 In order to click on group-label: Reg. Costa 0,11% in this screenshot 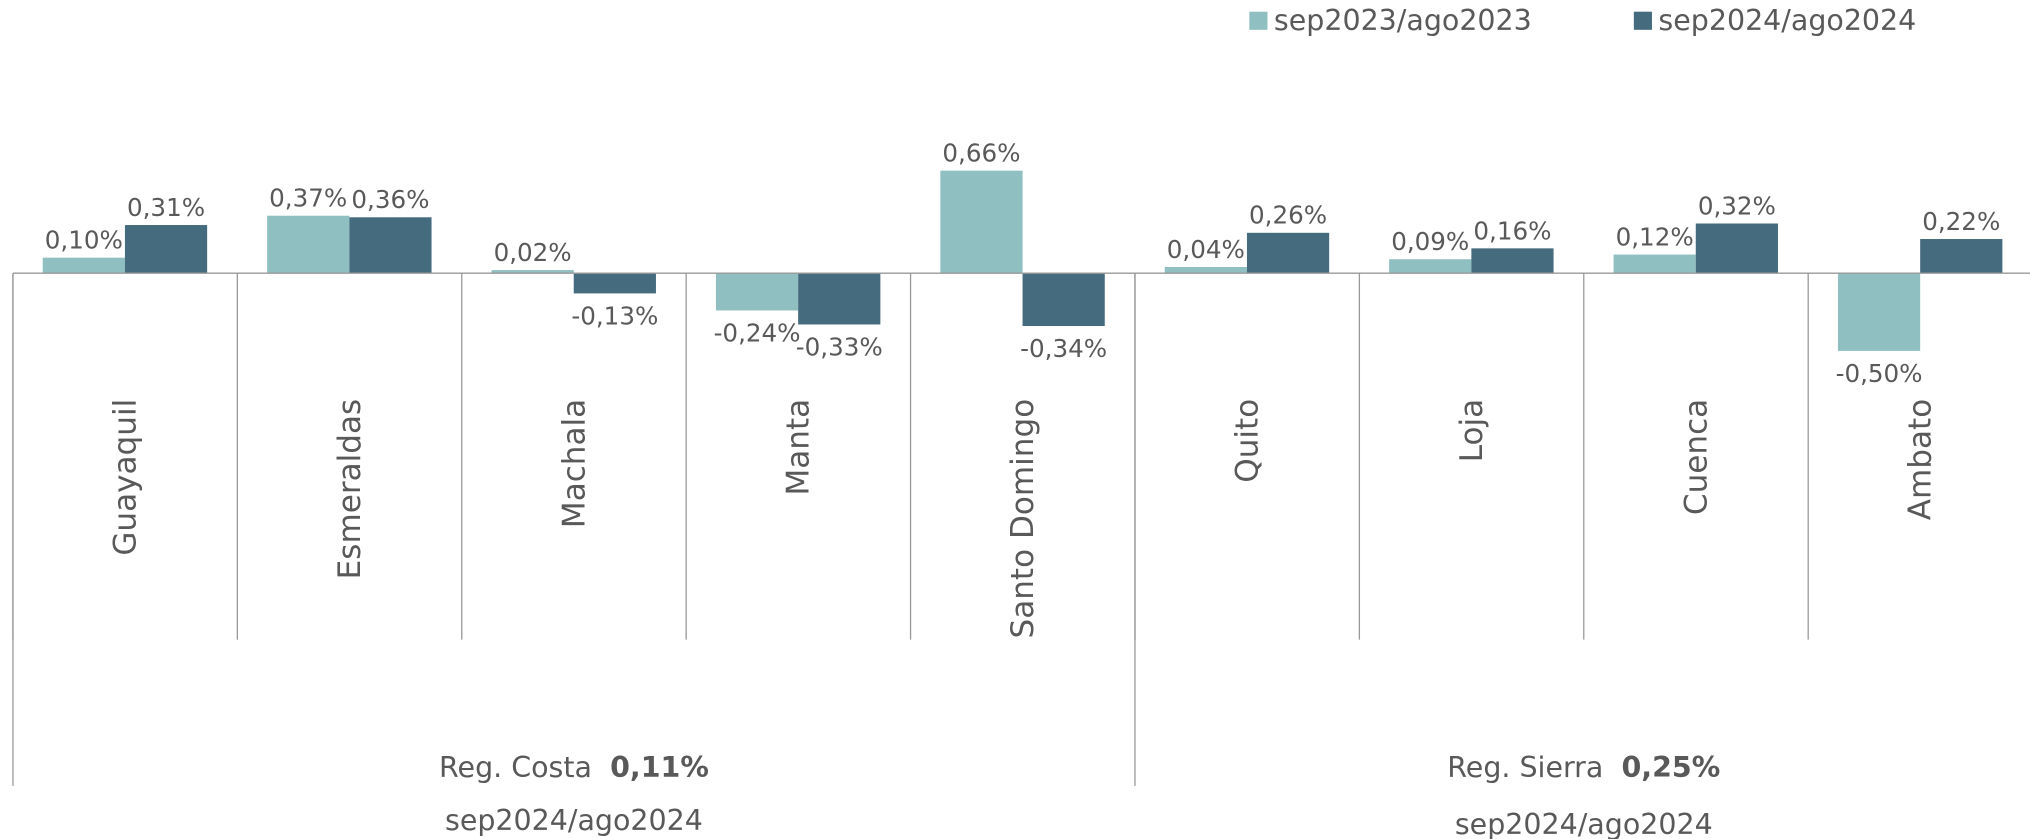, I will do `click(574, 767)`.